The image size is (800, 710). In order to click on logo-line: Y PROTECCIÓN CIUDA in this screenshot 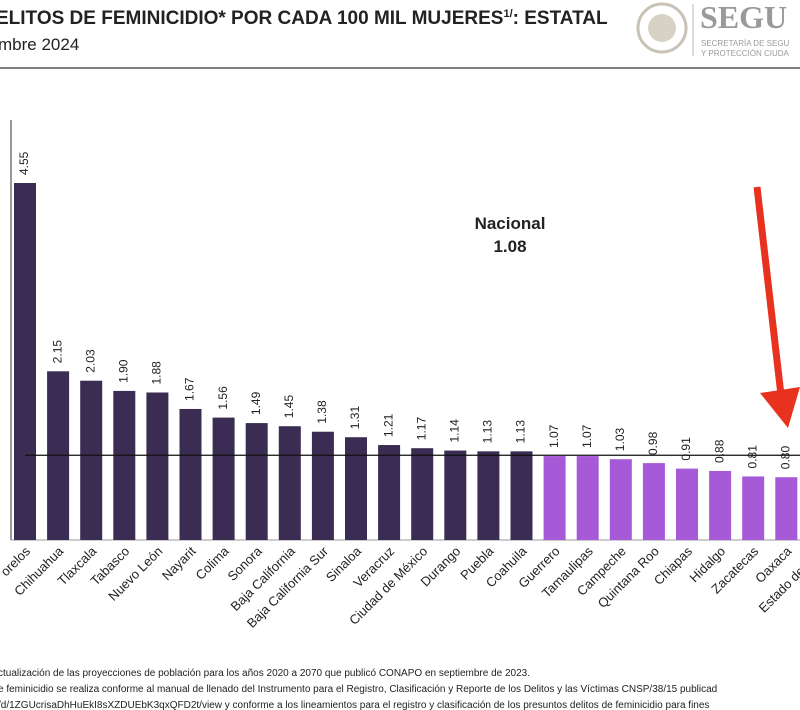, I will do `click(745, 53)`.